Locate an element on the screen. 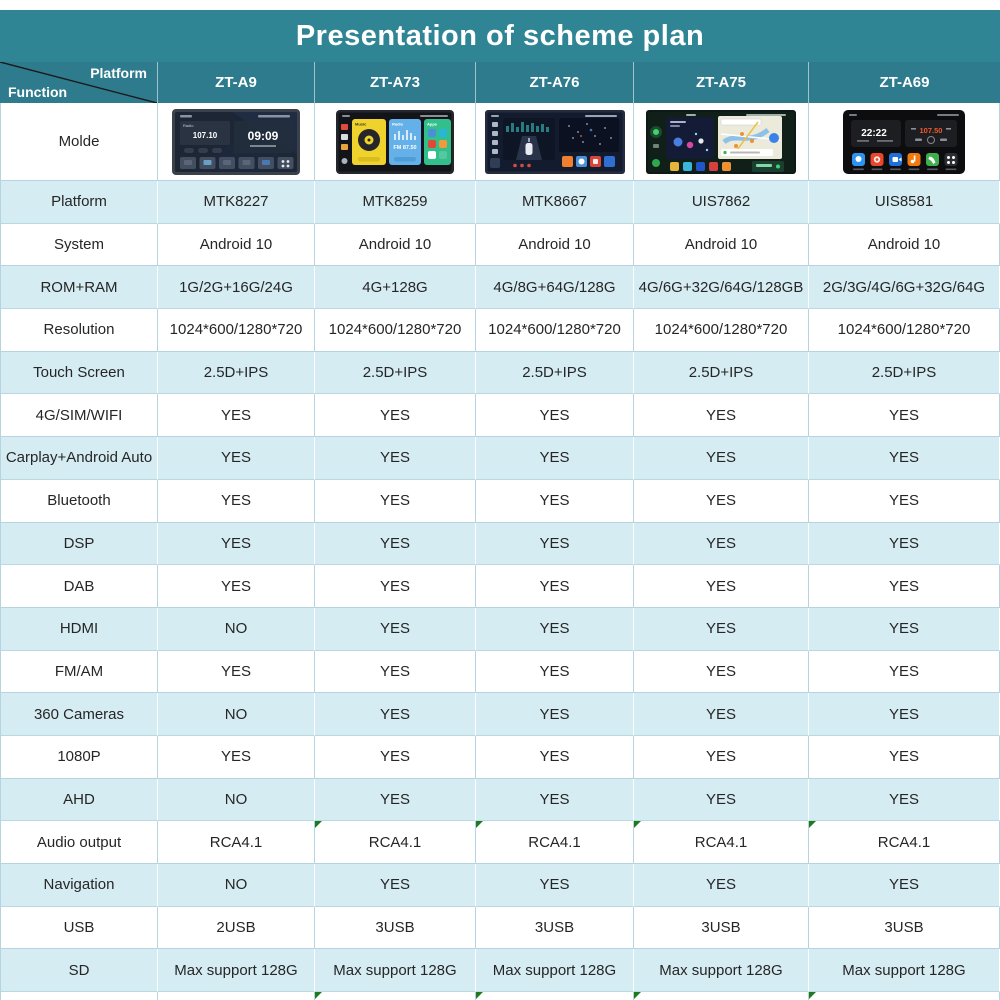  cell-text: 4G/6G+32G/64G/128GB is located at coordinates (721, 287).